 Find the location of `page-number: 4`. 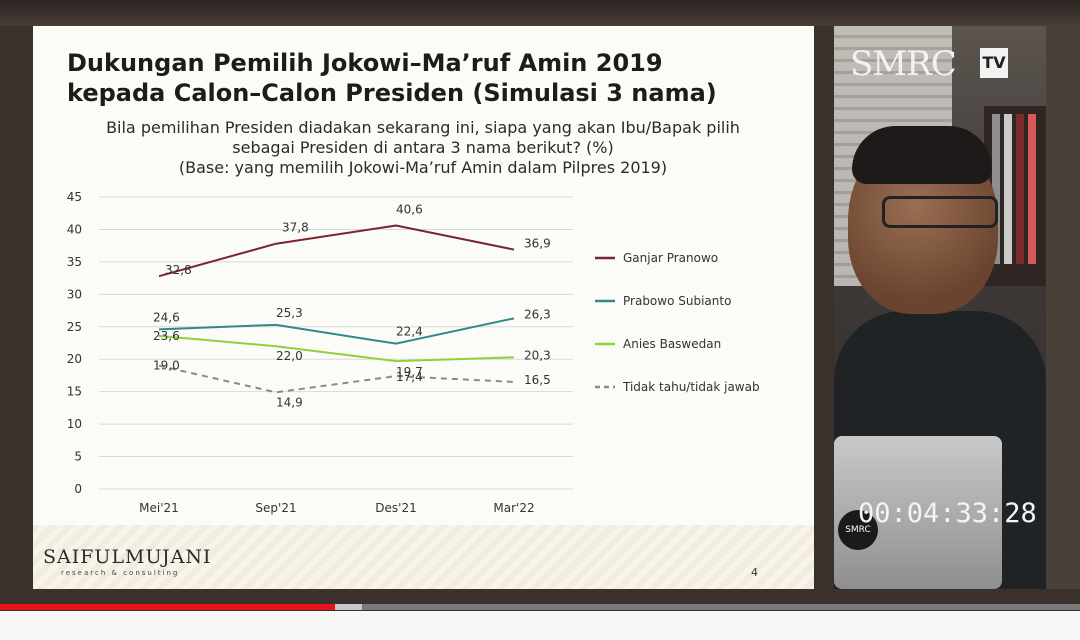

page-number: 4 is located at coordinates (754, 572).